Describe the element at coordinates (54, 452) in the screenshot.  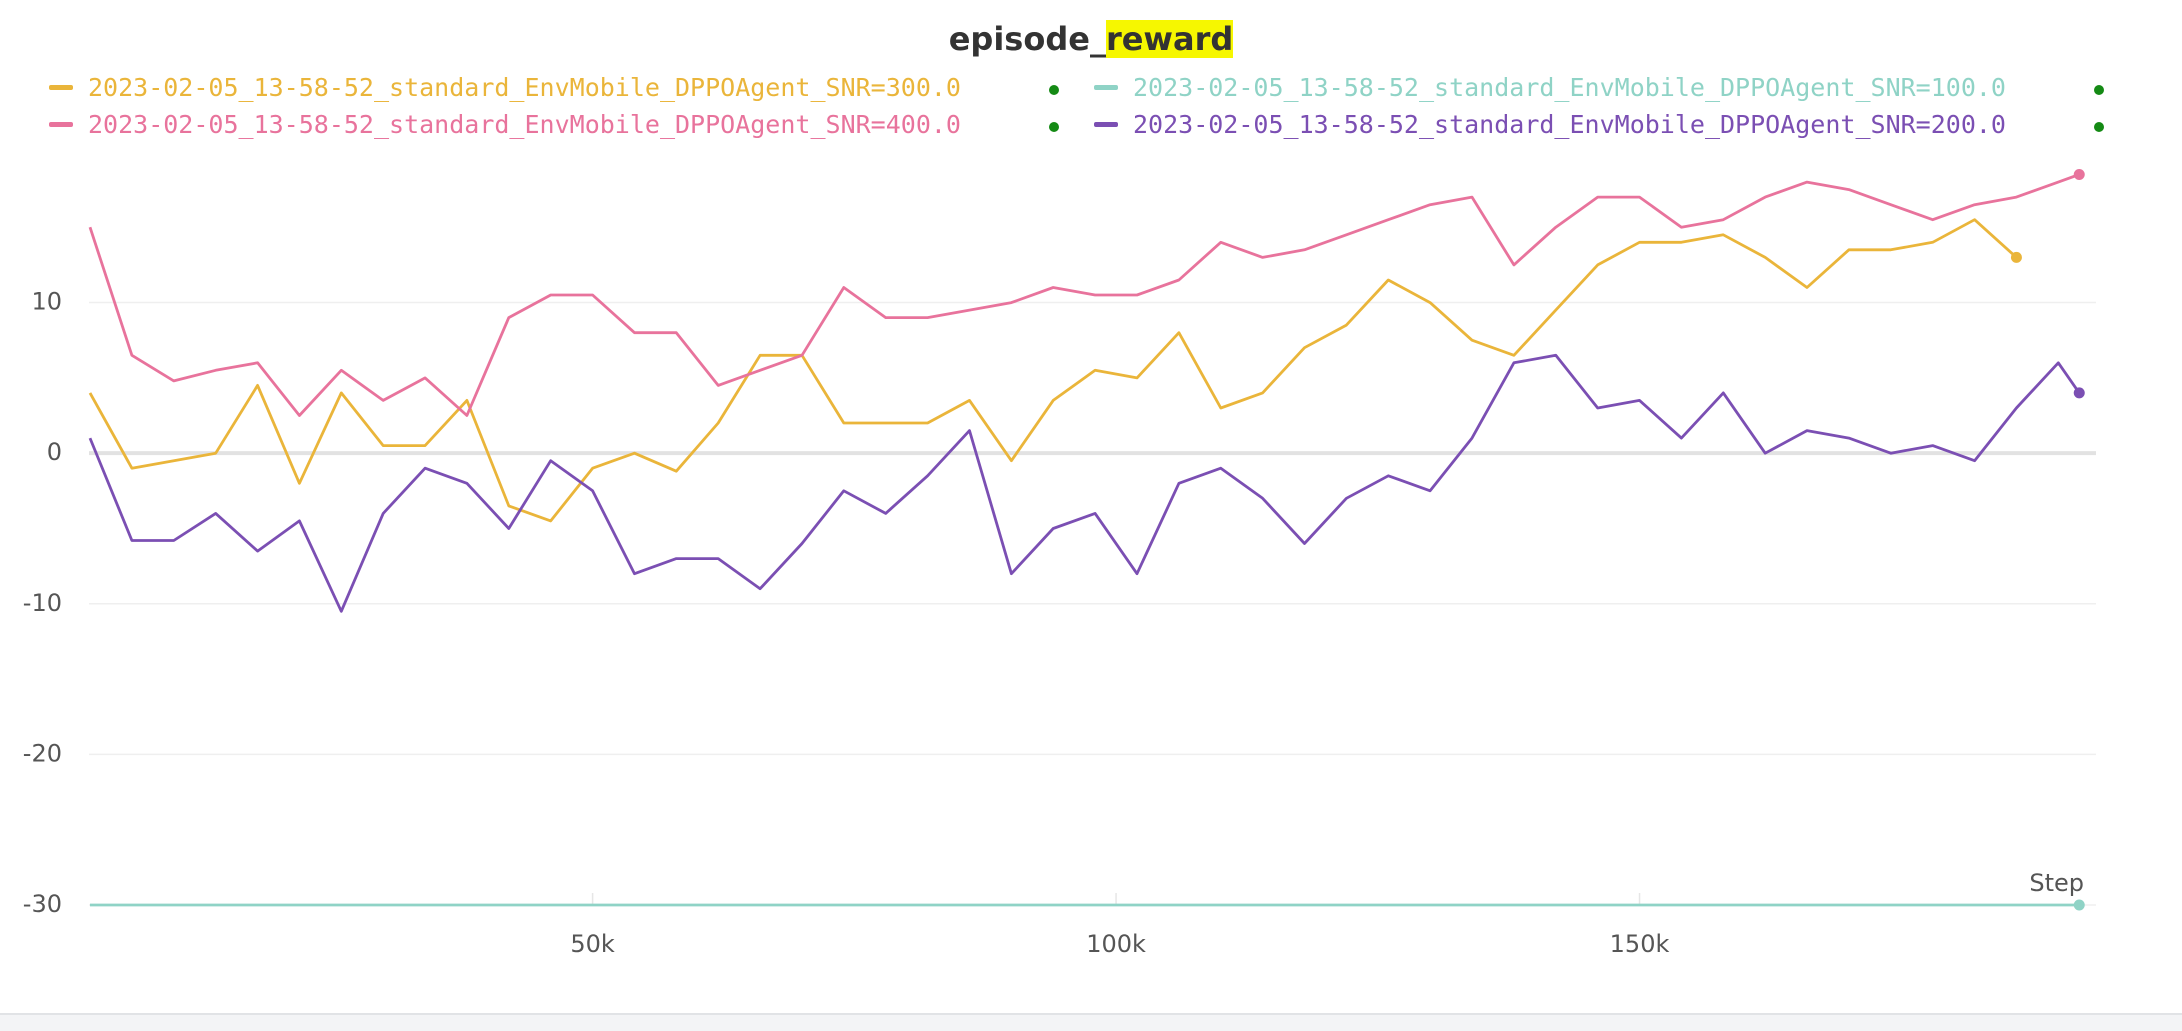
I see `y-tick-label: 0` at that location.